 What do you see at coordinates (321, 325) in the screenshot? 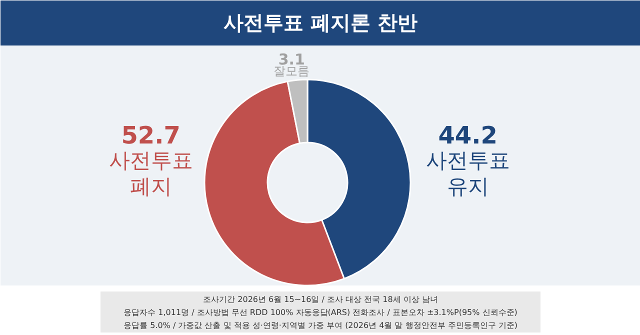
I see `text: 응답률 5.0% / 가중값 산출 및 적용 성·연령·지역별 가중 부여 (2026년 4월 말 행정안전부 주민등록인구 기준)` at bounding box center [321, 325].